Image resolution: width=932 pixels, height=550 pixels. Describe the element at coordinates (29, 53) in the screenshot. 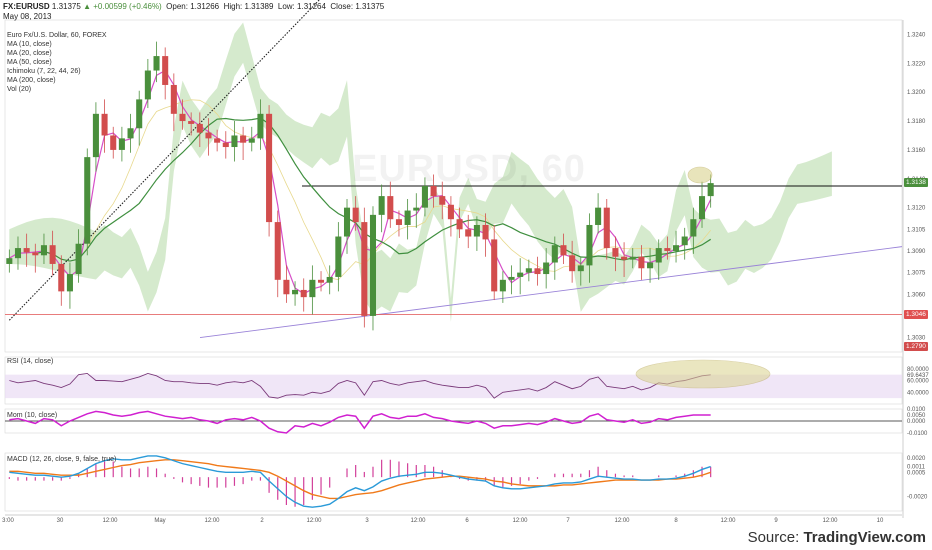

I see `indicator-item: MA (20, close)` at that location.